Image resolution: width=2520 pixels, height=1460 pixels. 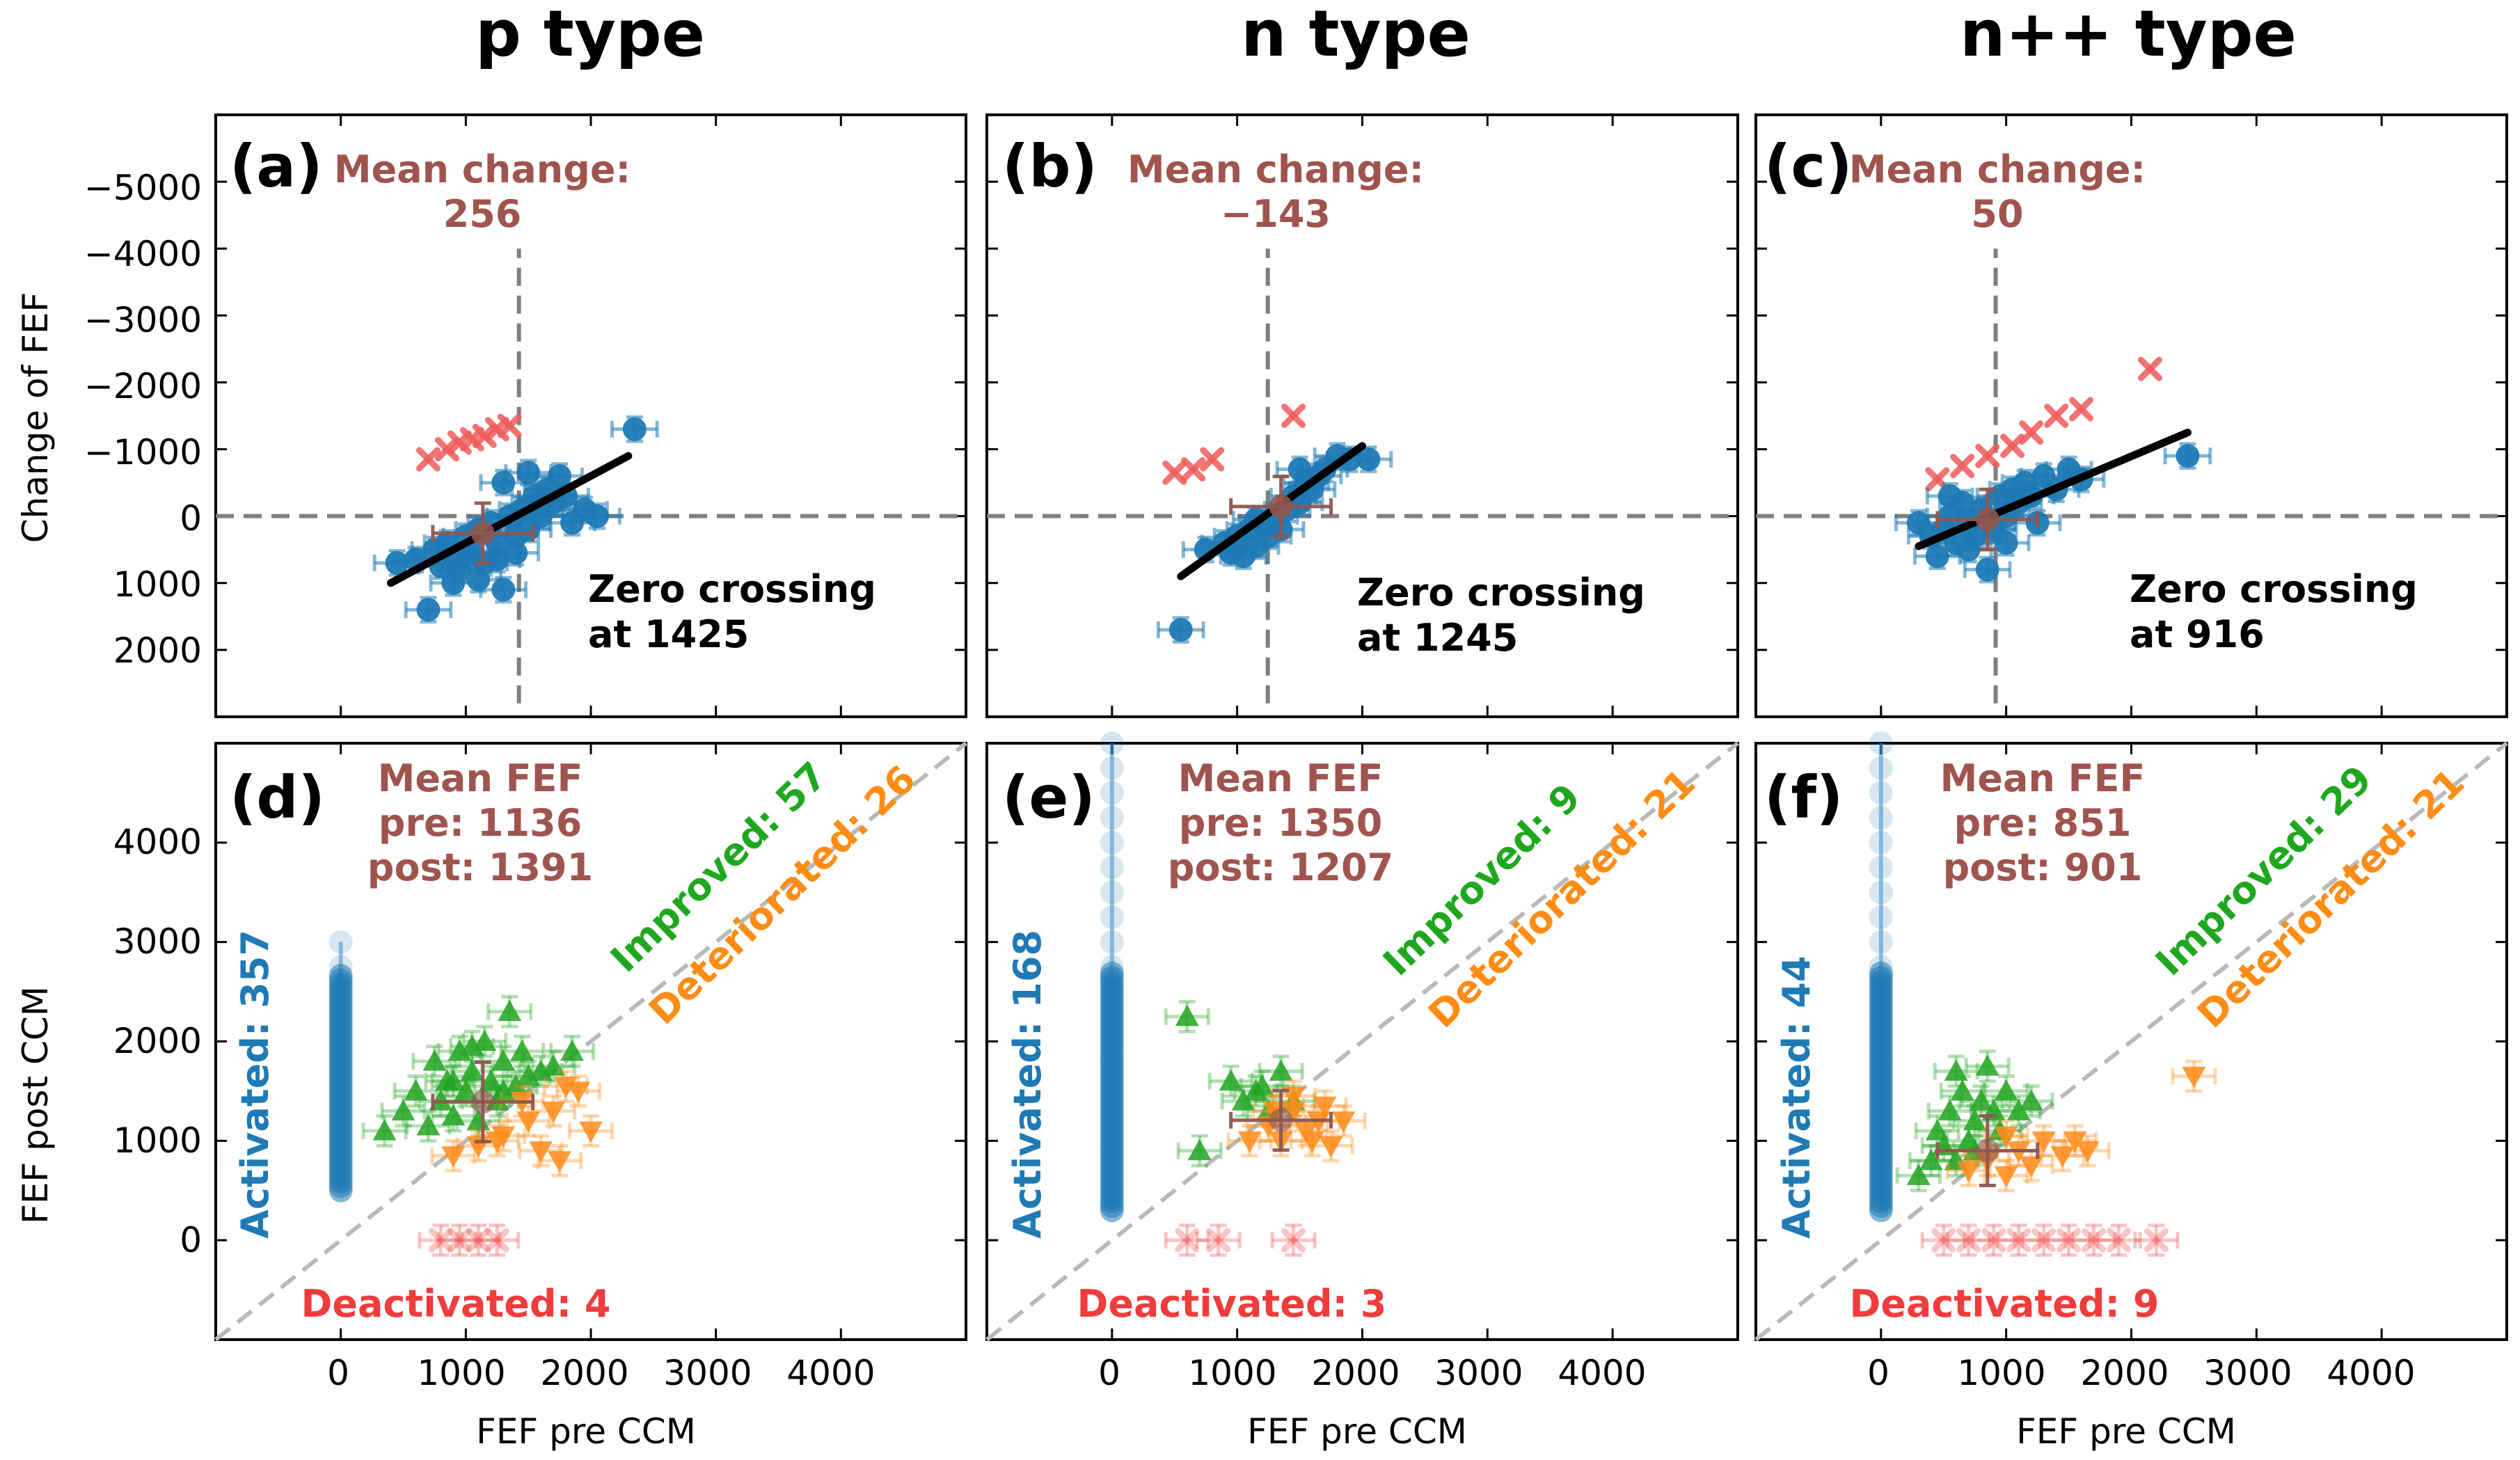 I want to click on xtick-label: 1000, so click(x=461, y=1373).